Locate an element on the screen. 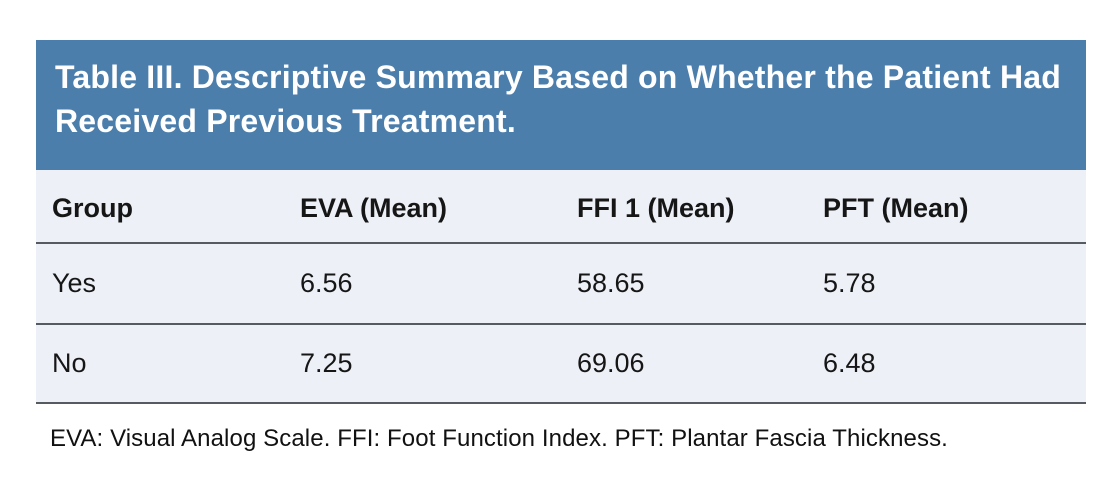  cell-eva: 6.56 is located at coordinates (422, 284).